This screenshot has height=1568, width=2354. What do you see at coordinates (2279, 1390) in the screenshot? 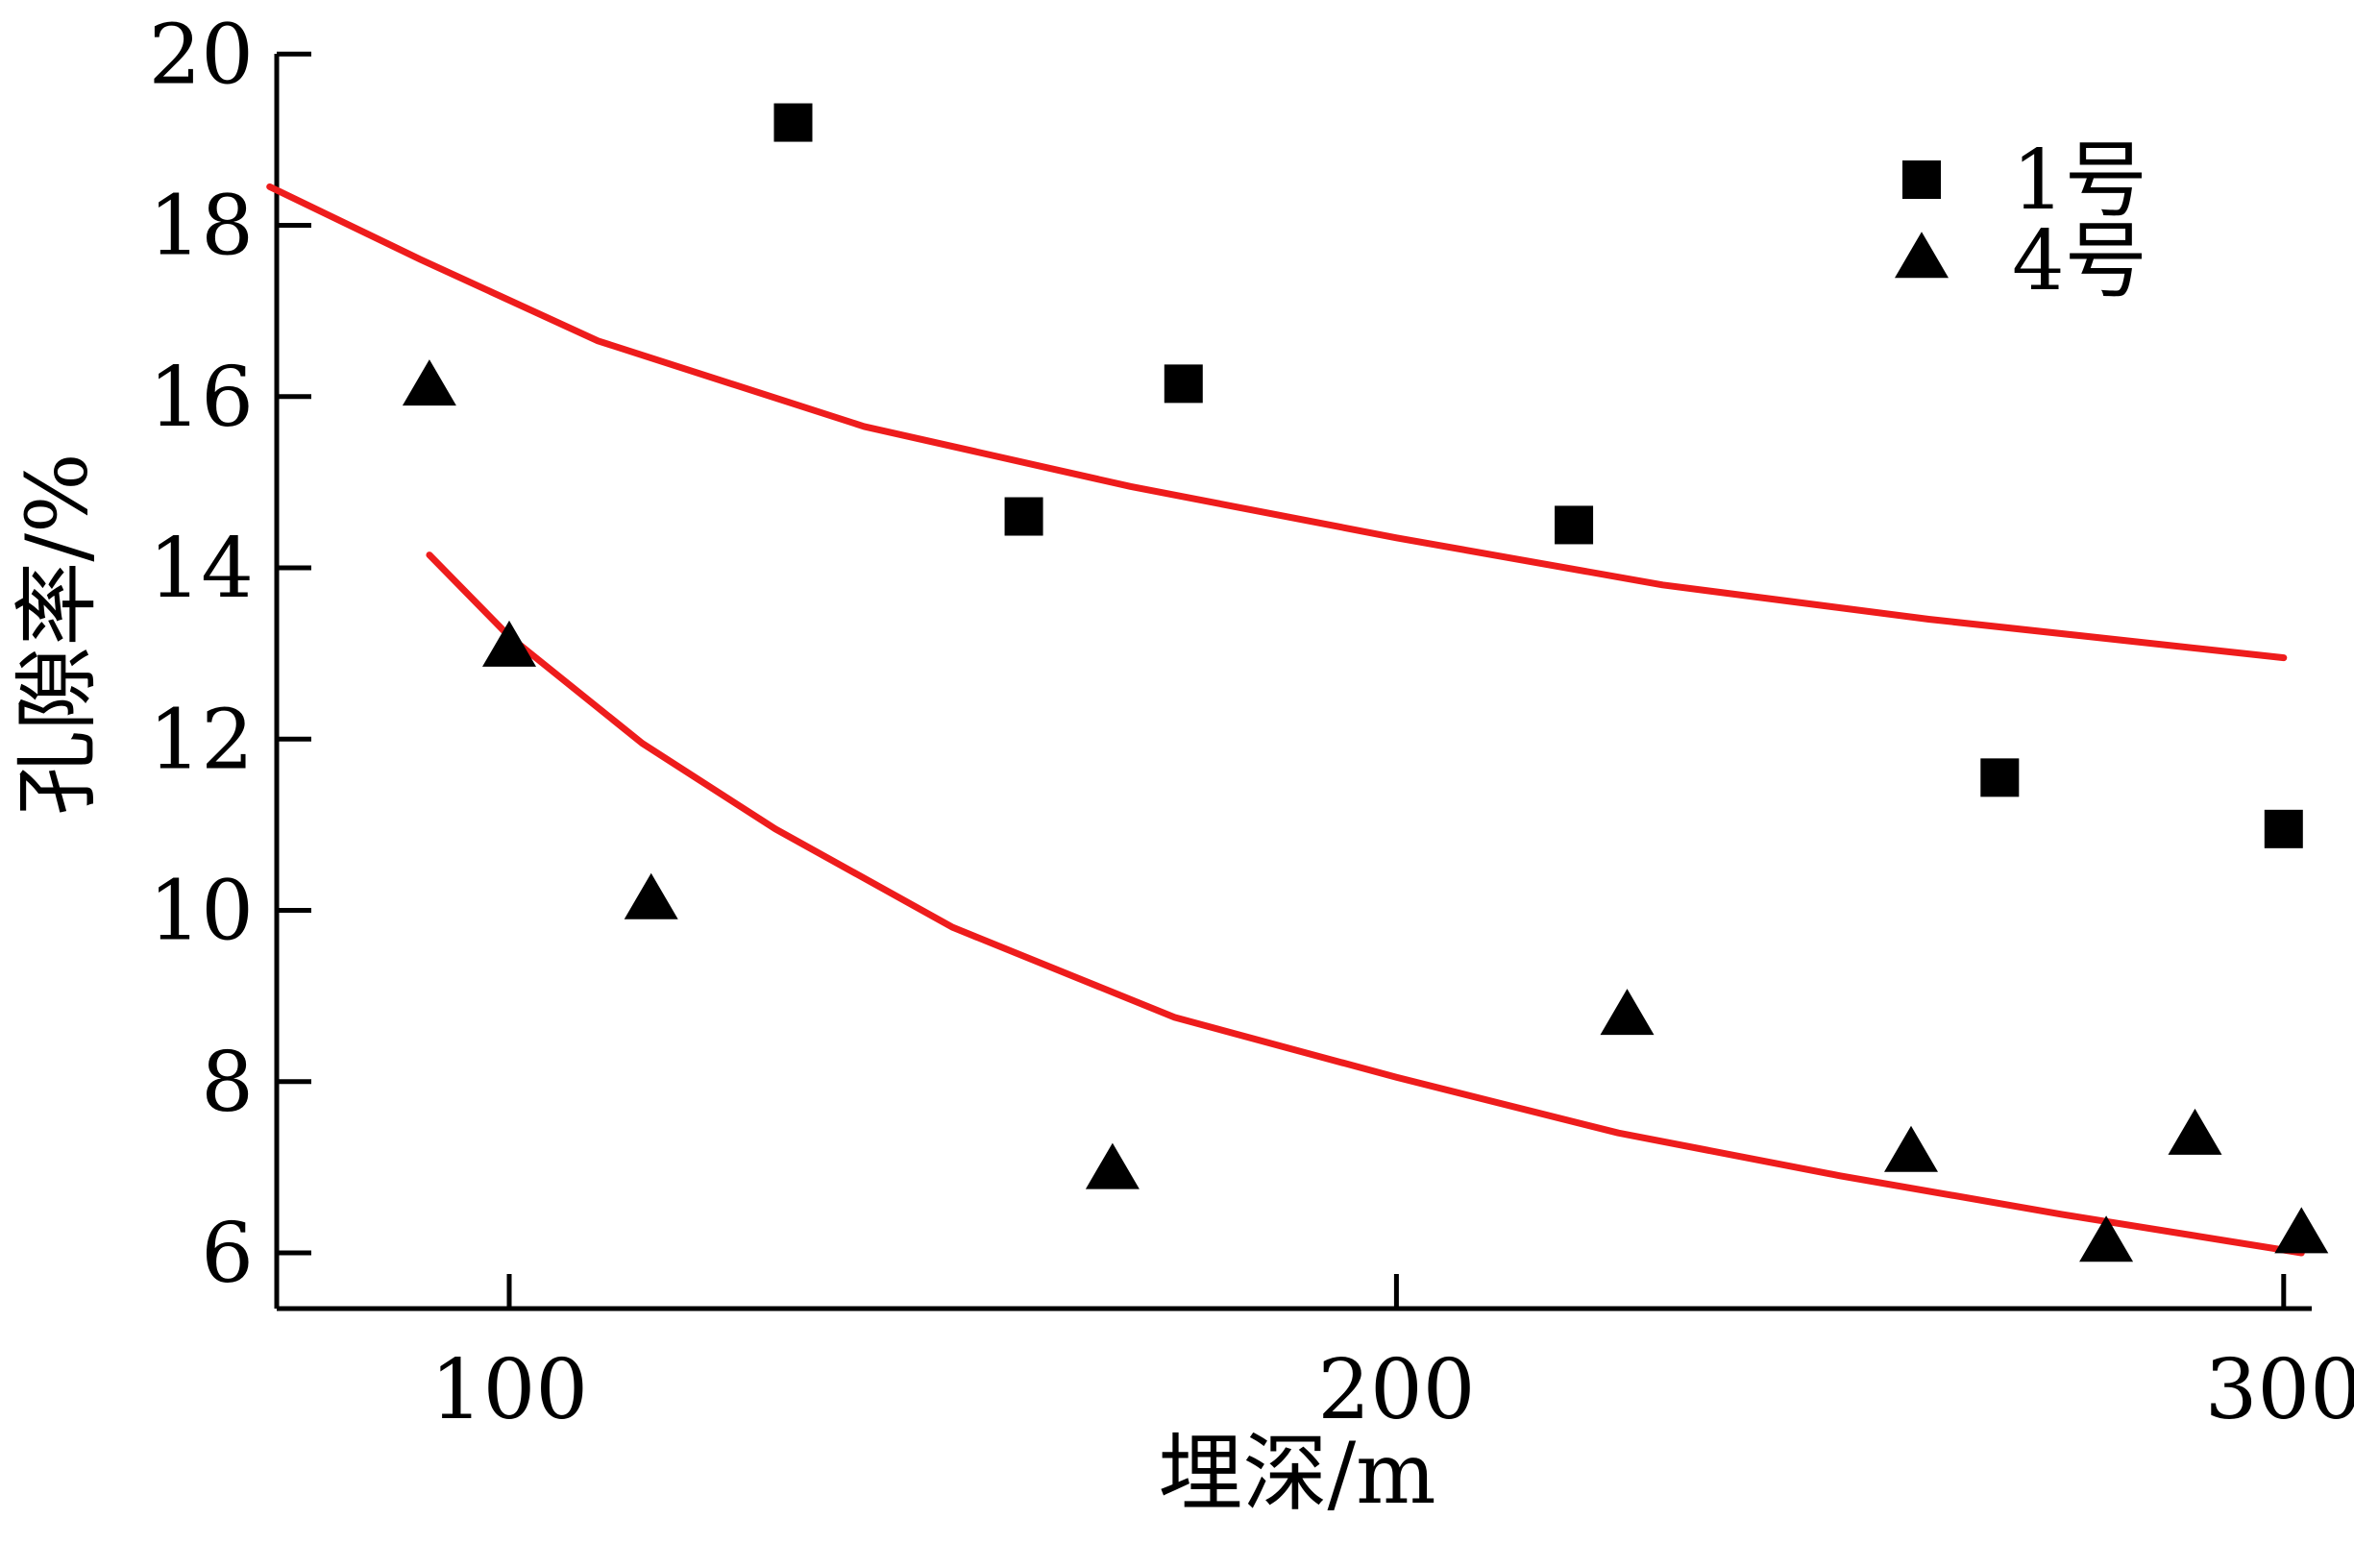
I see `x-tick-label: 300` at bounding box center [2279, 1390].